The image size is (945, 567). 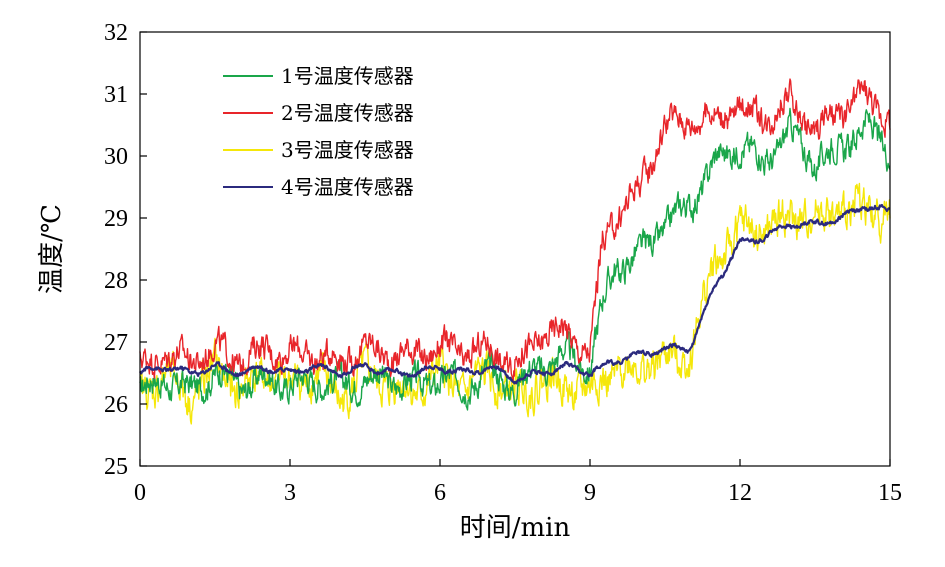 What do you see at coordinates (515, 528) in the screenshot?
I see `x-axis-title: 时间/min` at bounding box center [515, 528].